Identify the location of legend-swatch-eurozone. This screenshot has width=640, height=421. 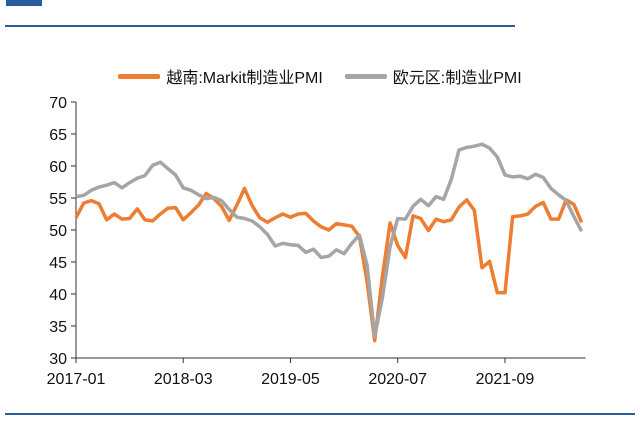
(365, 76).